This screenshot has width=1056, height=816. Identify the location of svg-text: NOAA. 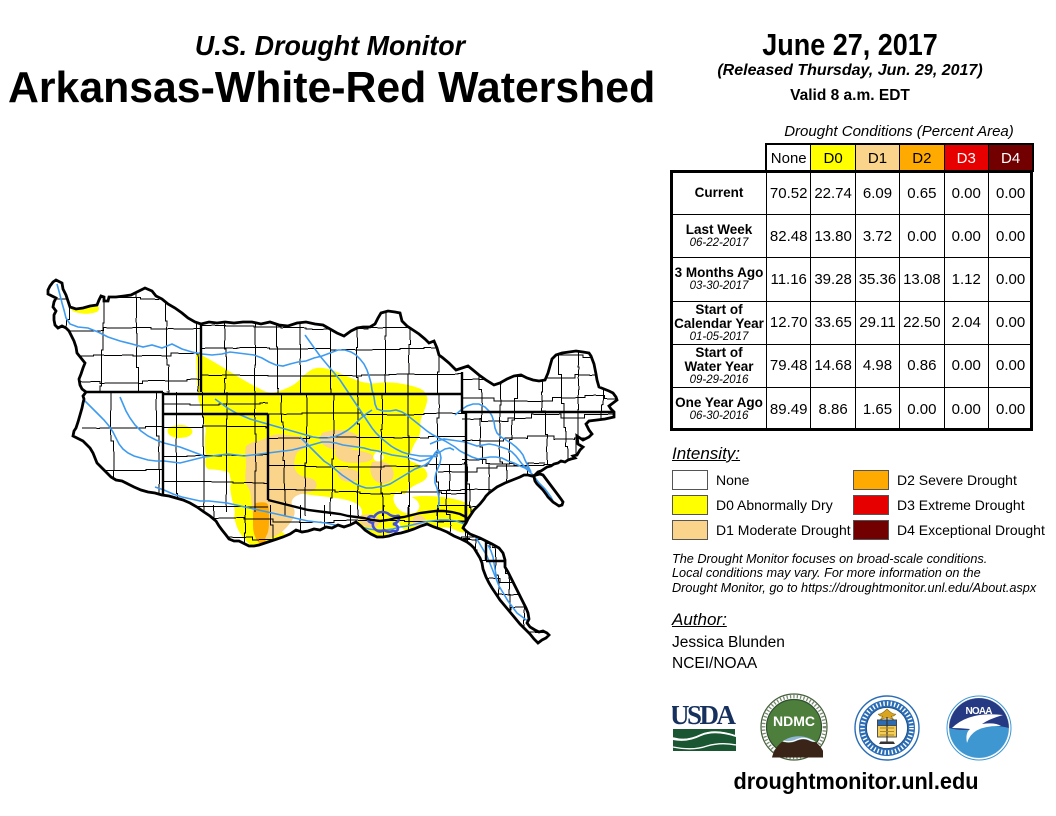
(979, 711).